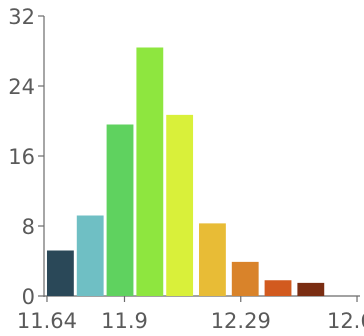 The height and width of the screenshot is (336, 364). Describe the element at coordinates (21, 157) in the screenshot. I see `y-tick-label: 16` at that location.